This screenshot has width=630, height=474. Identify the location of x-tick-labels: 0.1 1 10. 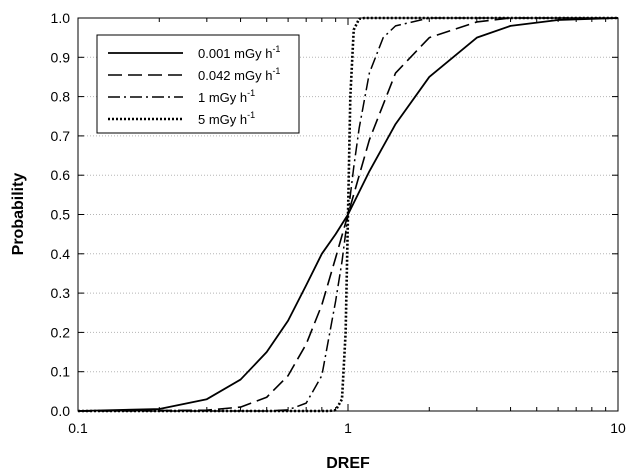
(347, 428).